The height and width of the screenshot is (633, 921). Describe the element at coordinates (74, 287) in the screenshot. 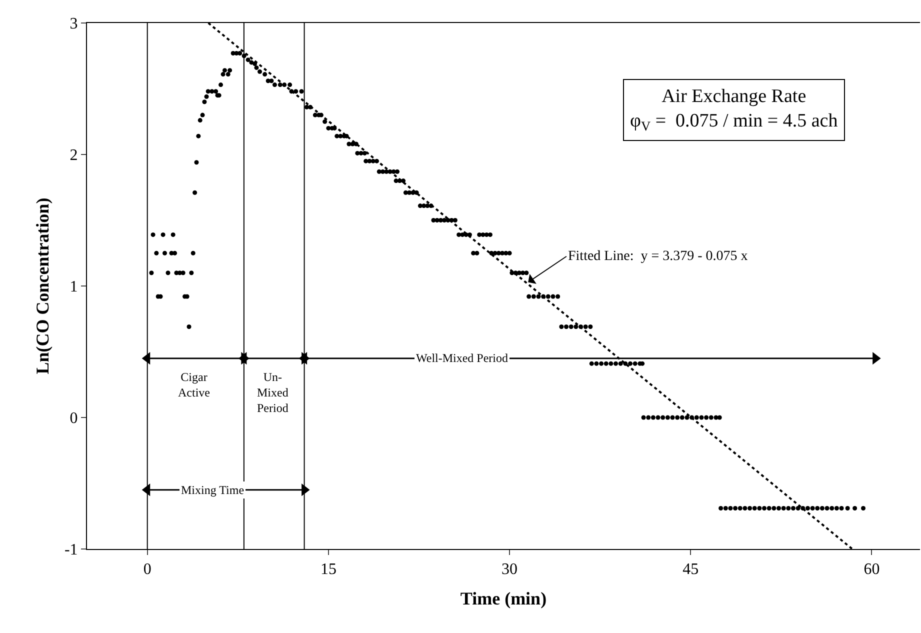

I see `y-tick-label: 1` at that location.